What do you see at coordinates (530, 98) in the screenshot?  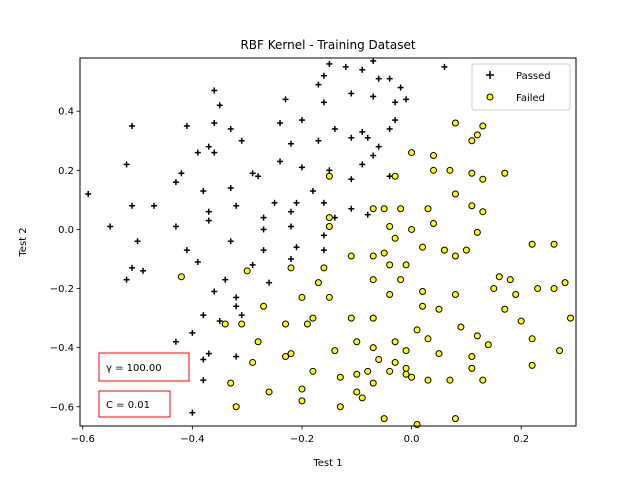 I see `legend-failed-label: Failed` at bounding box center [530, 98].